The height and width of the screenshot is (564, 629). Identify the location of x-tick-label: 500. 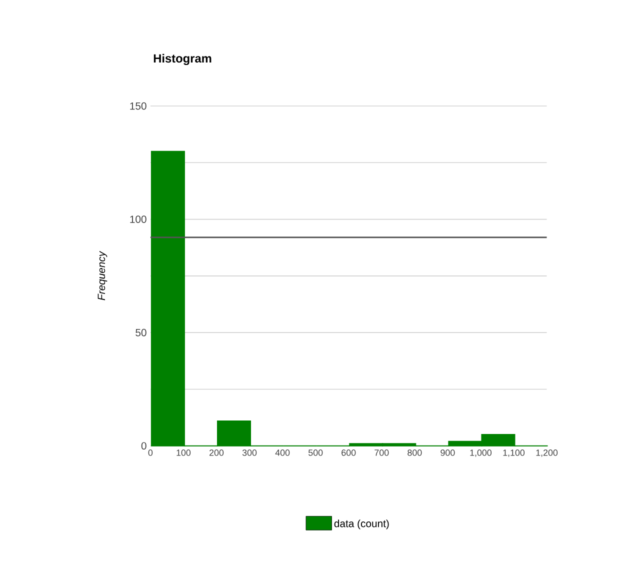
(315, 453).